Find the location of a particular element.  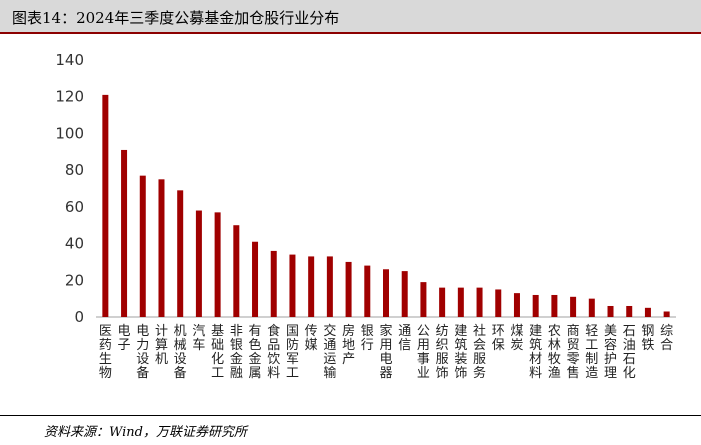

x-tick-label: 社会服务 is located at coordinates (479, 352).